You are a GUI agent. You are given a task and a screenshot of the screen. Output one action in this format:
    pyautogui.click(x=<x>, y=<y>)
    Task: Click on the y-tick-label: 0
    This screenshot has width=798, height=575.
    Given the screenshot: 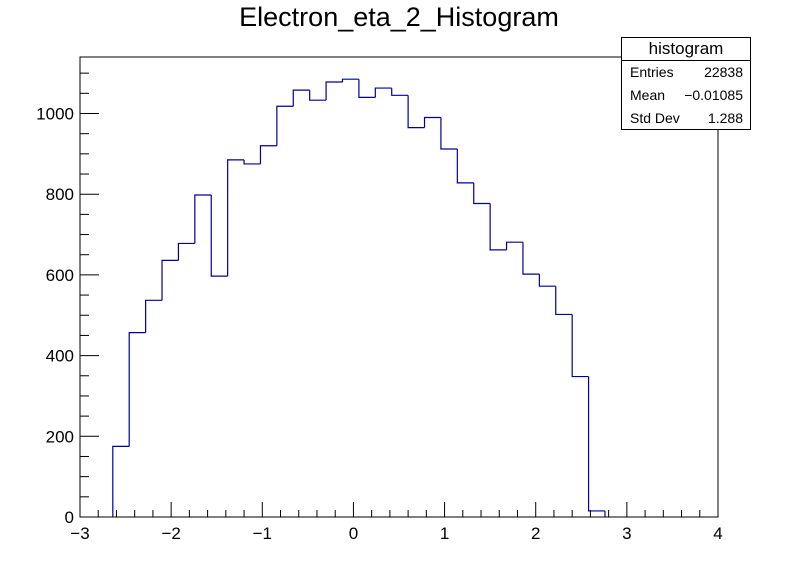 What is the action you would take?
    pyautogui.click(x=69, y=517)
    